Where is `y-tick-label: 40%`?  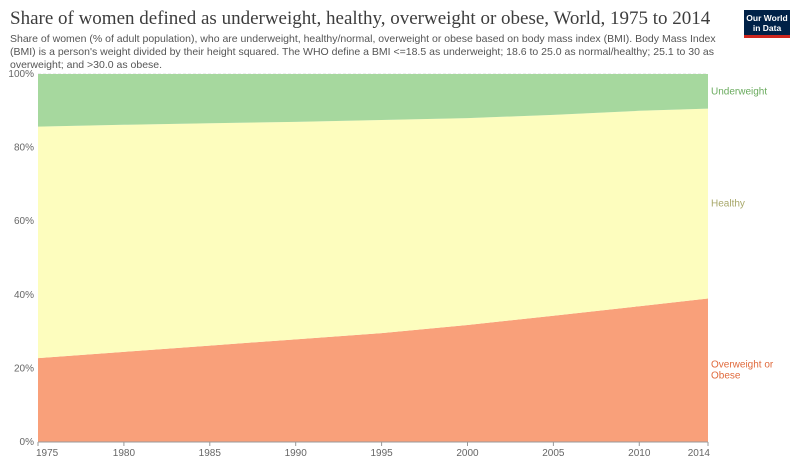 y-tick-label: 40% is located at coordinates (24, 295).